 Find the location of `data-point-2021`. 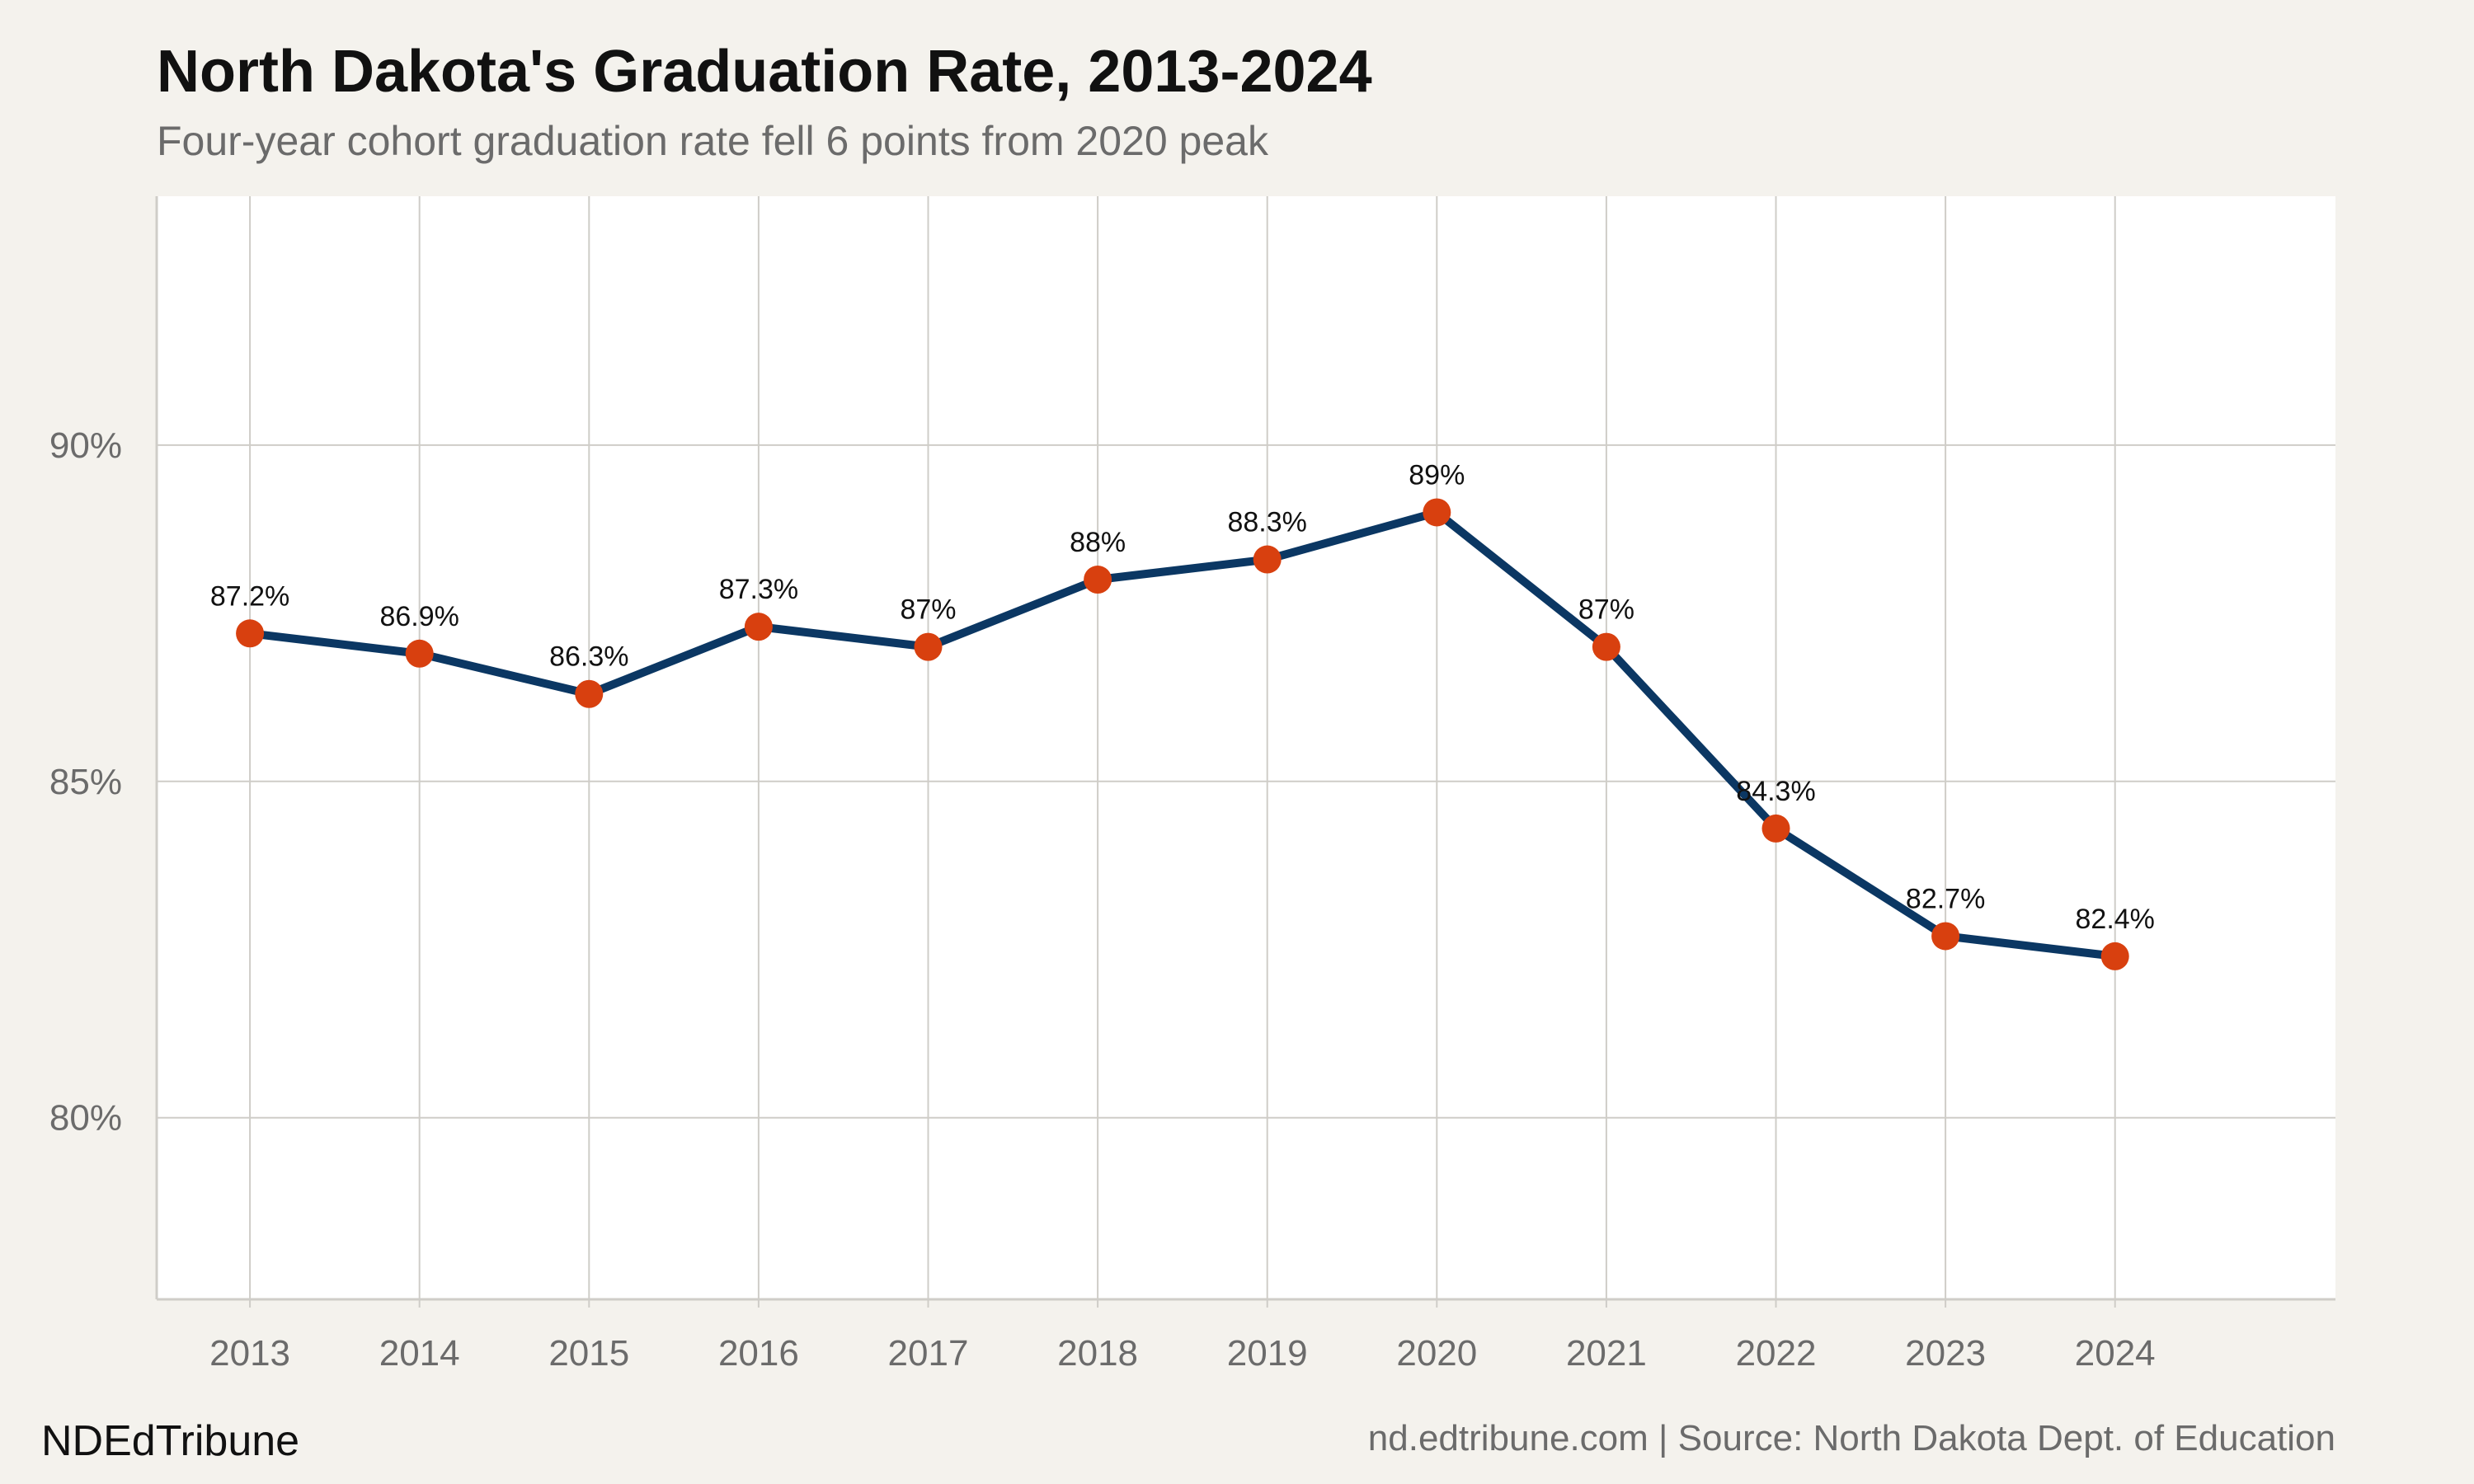

data-point-2021 is located at coordinates (1606, 646).